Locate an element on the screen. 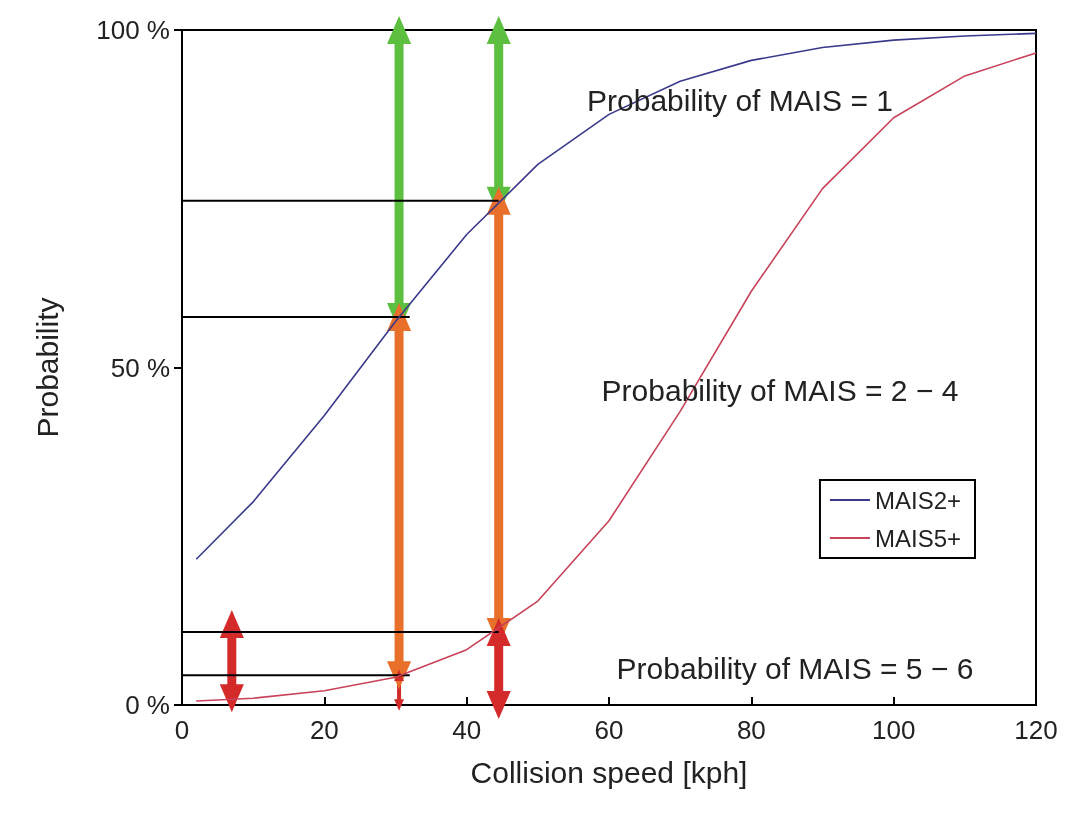 The width and height of the screenshot is (1070, 814). y-tick-label: 0 % is located at coordinates (147, 705).